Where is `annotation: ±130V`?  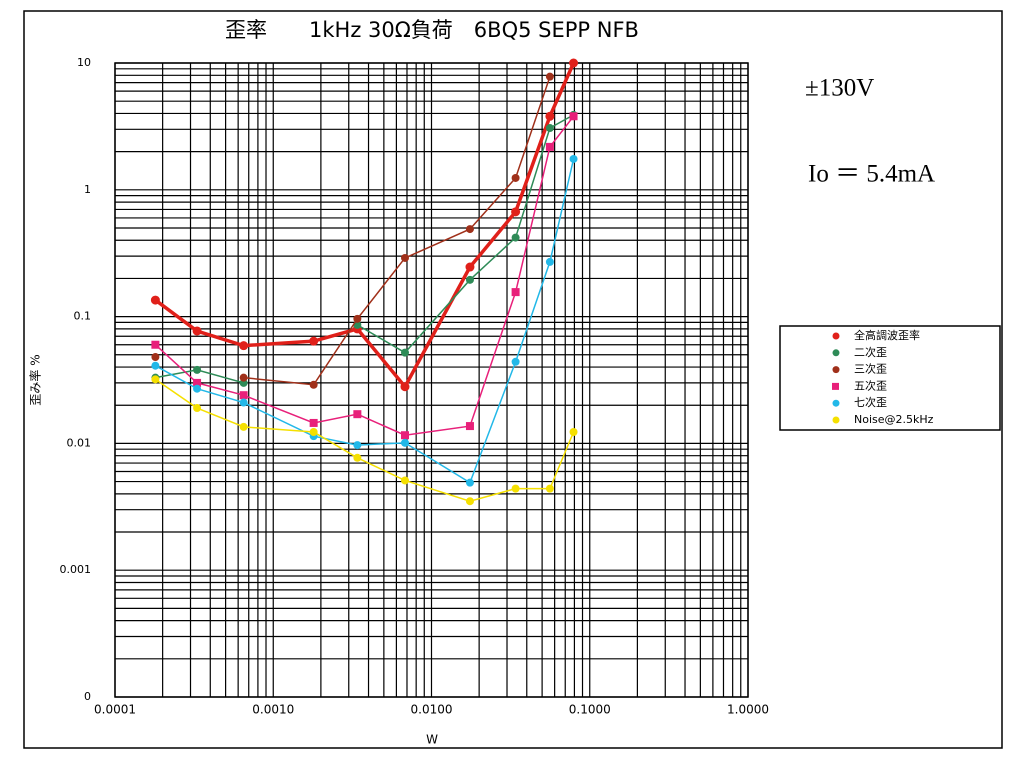 annotation: ±130V is located at coordinates (839, 88).